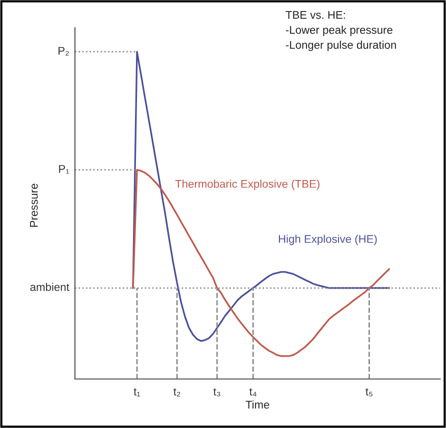 Image resolution: width=446 pixels, height=428 pixels. Describe the element at coordinates (327, 240) in the screenshot. I see `text: High Explosive (HE)` at that location.